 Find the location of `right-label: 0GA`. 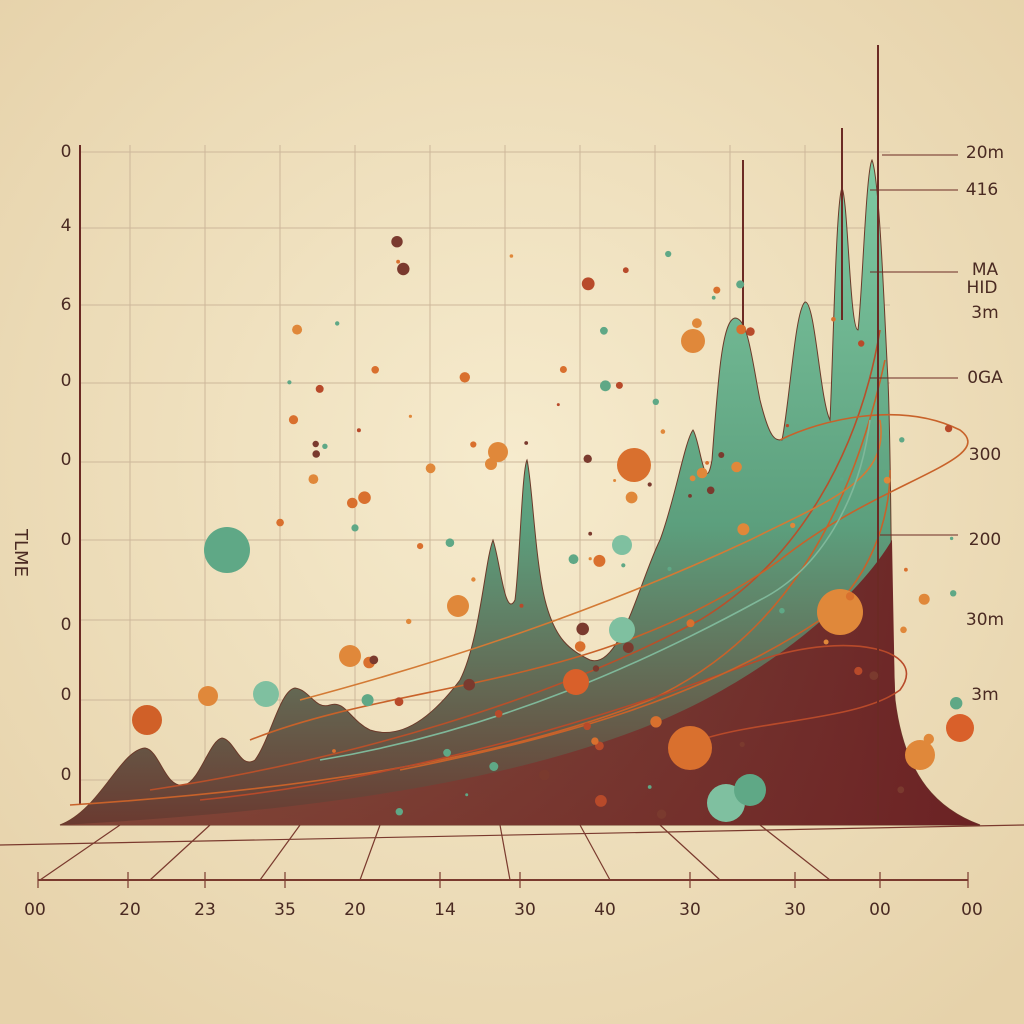

right-label: 0GA is located at coordinates (985, 378).